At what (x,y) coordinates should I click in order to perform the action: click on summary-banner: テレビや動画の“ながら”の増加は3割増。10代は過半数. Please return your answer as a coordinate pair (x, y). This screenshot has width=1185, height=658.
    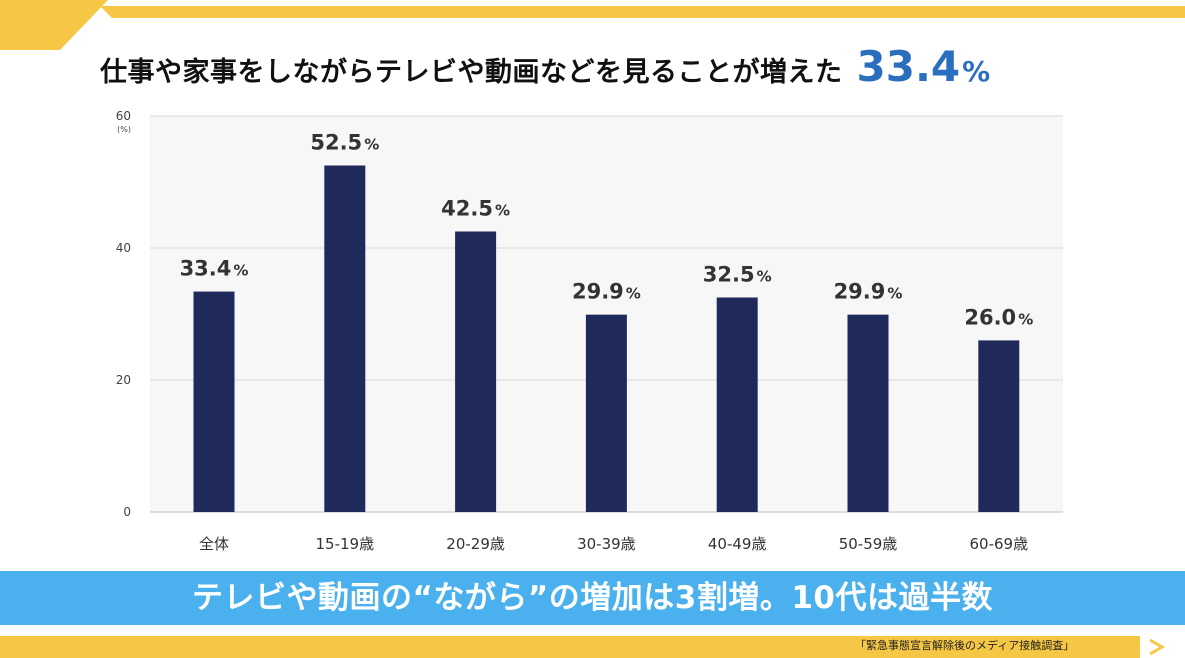
    Looking at the image, I should click on (592, 598).